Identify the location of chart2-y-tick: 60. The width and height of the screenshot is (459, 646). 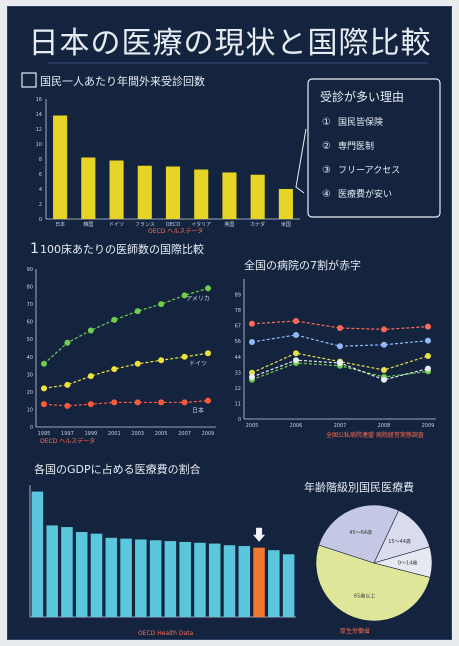
(30, 323).